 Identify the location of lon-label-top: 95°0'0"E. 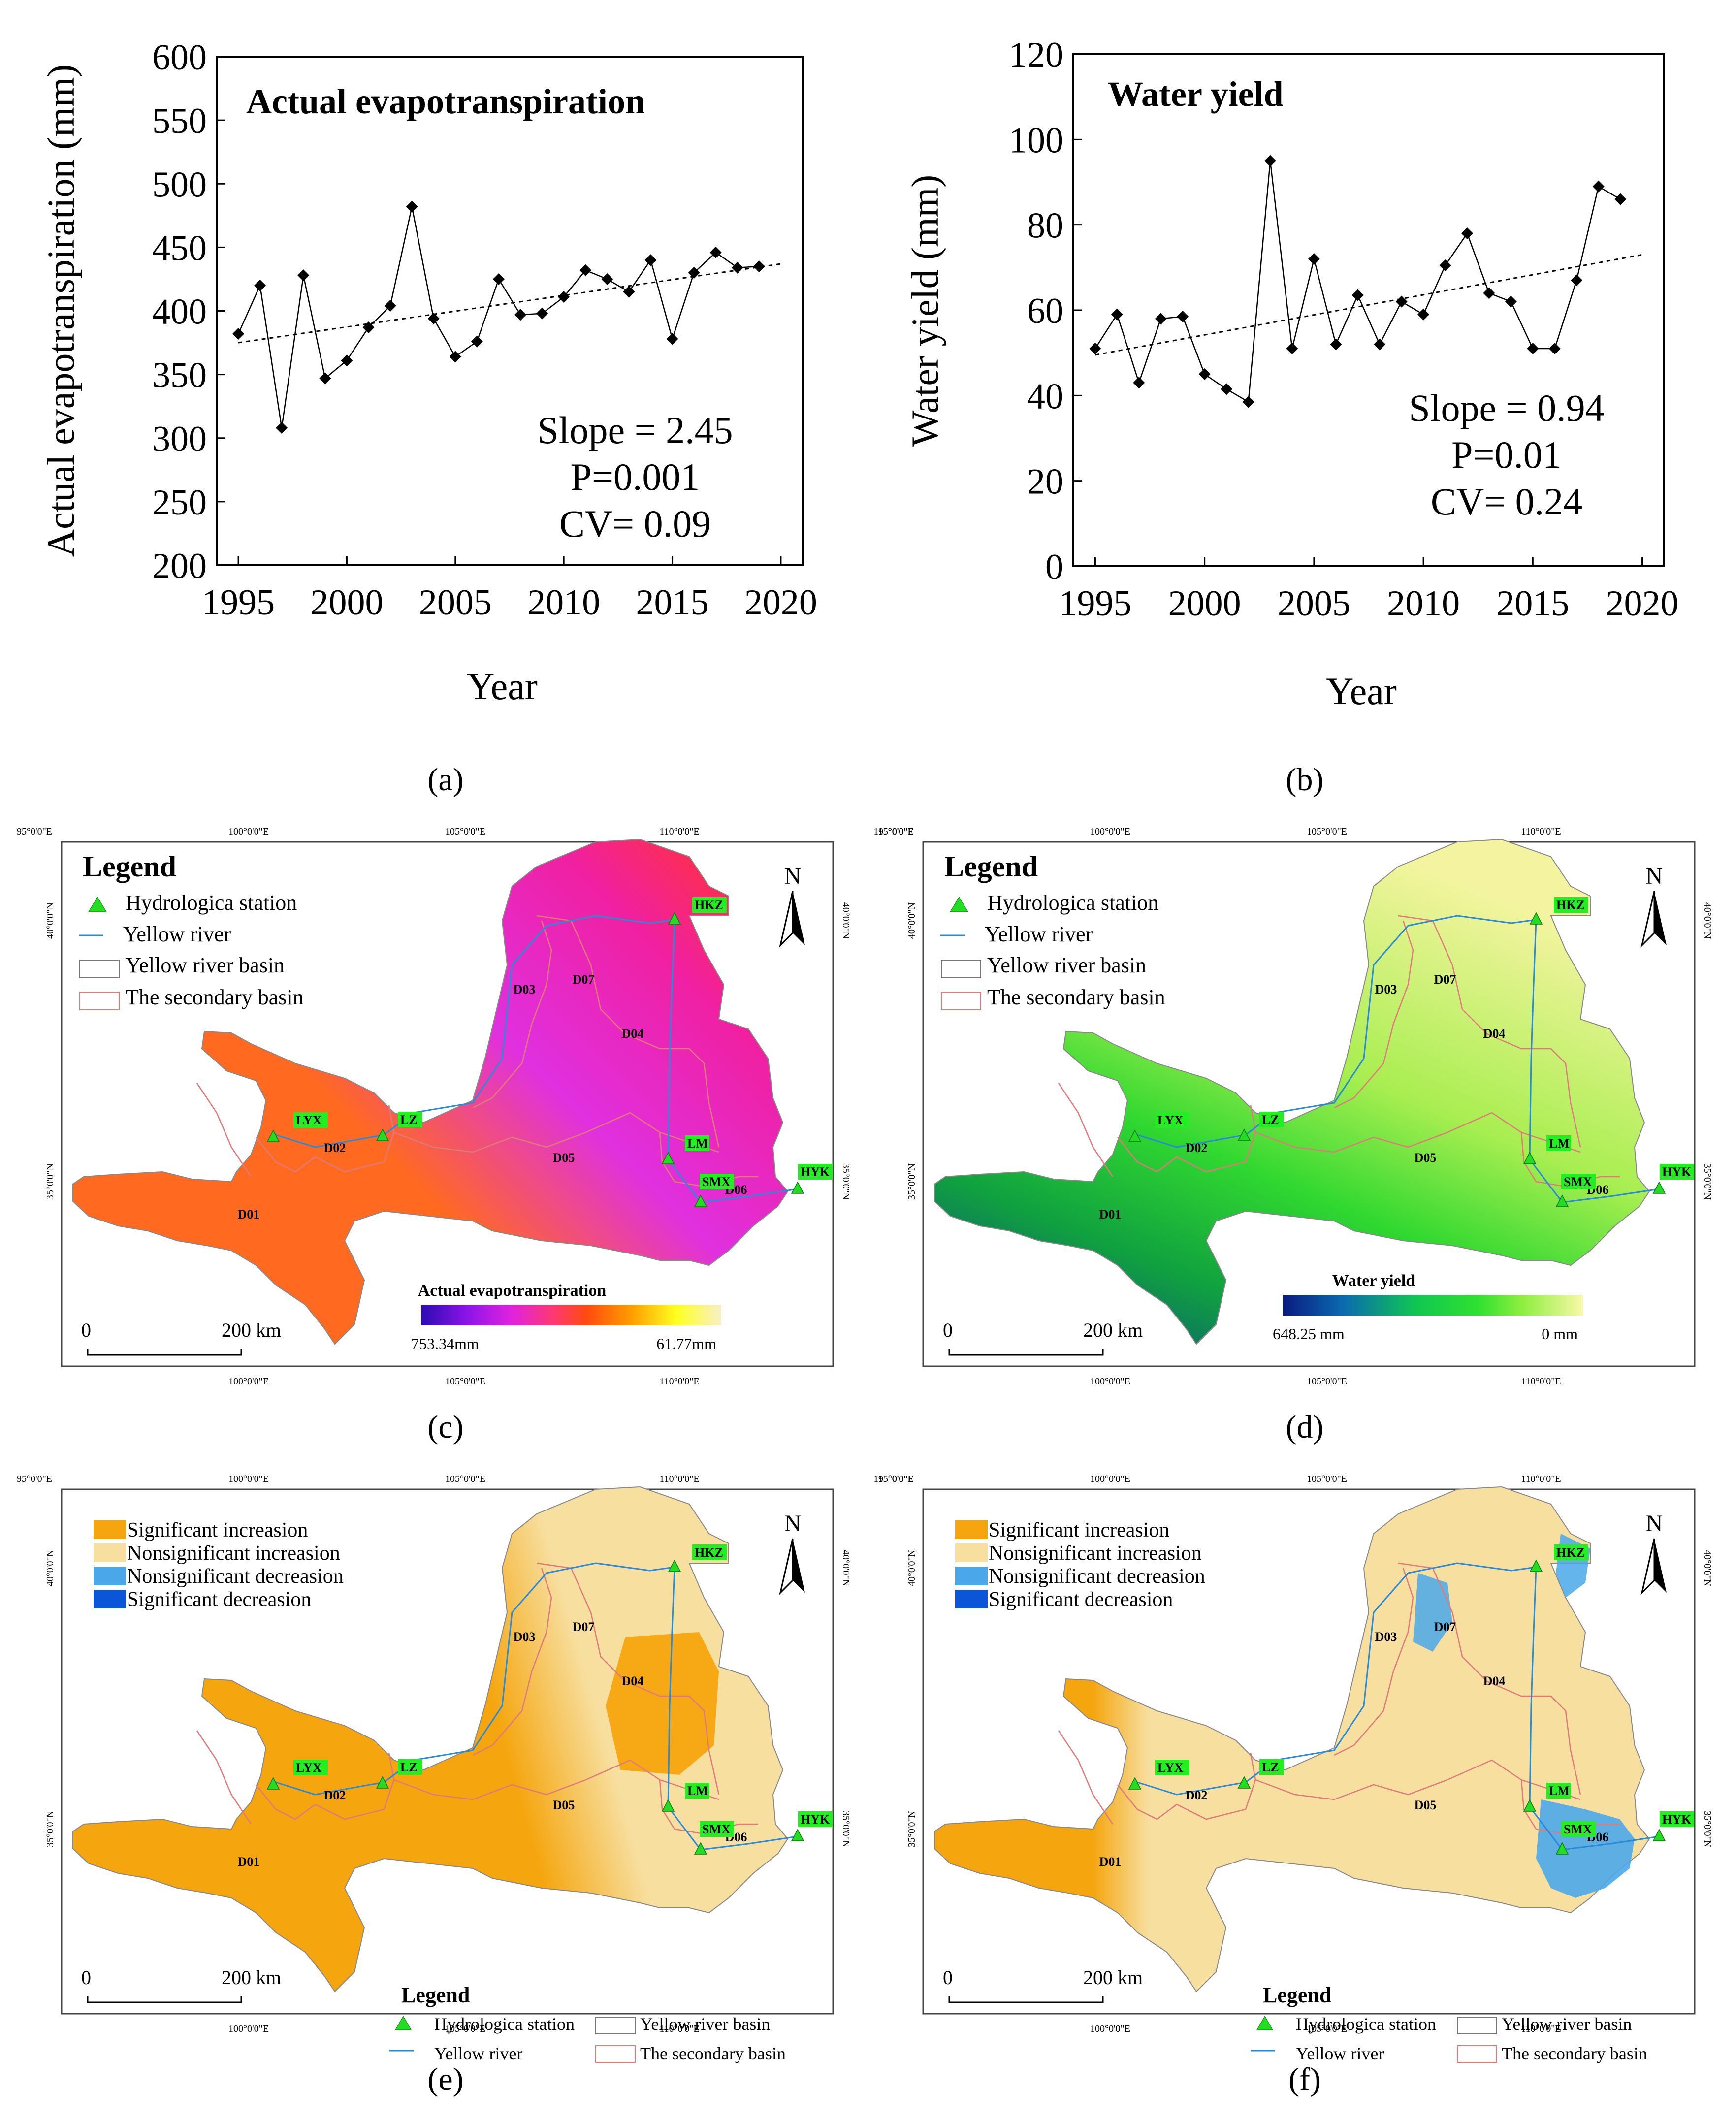
(896, 831).